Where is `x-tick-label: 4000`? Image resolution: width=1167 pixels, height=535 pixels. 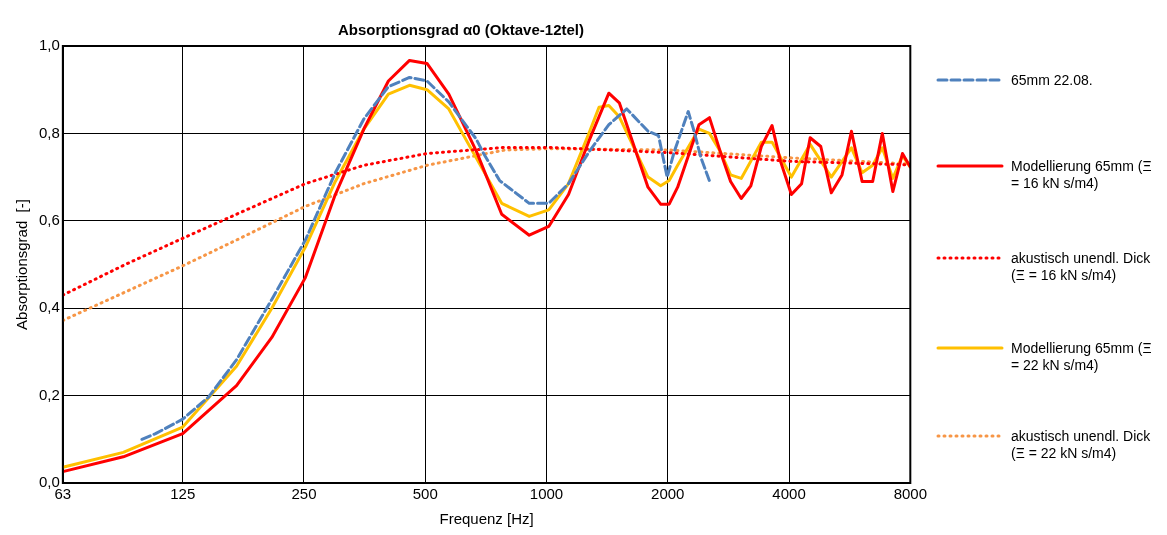
x-tick-label: 4000 is located at coordinates (789, 494).